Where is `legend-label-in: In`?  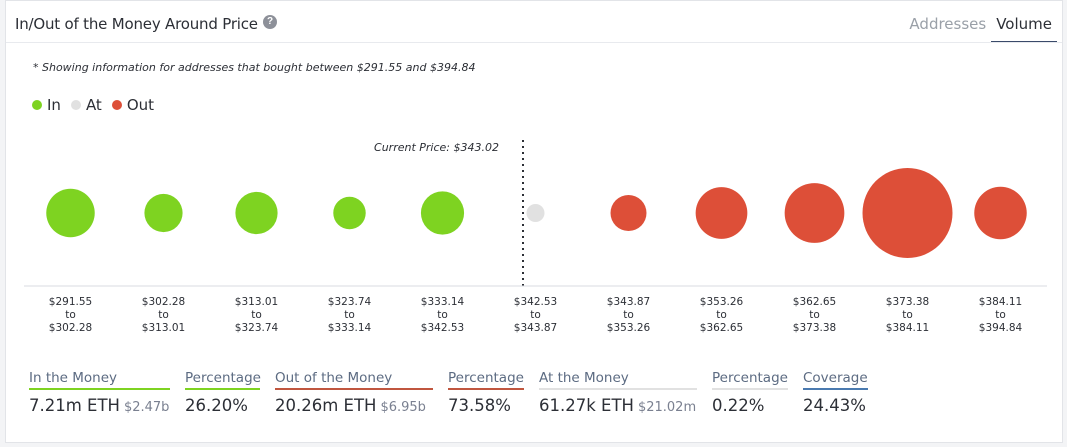 legend-label-in: In is located at coordinates (54, 105).